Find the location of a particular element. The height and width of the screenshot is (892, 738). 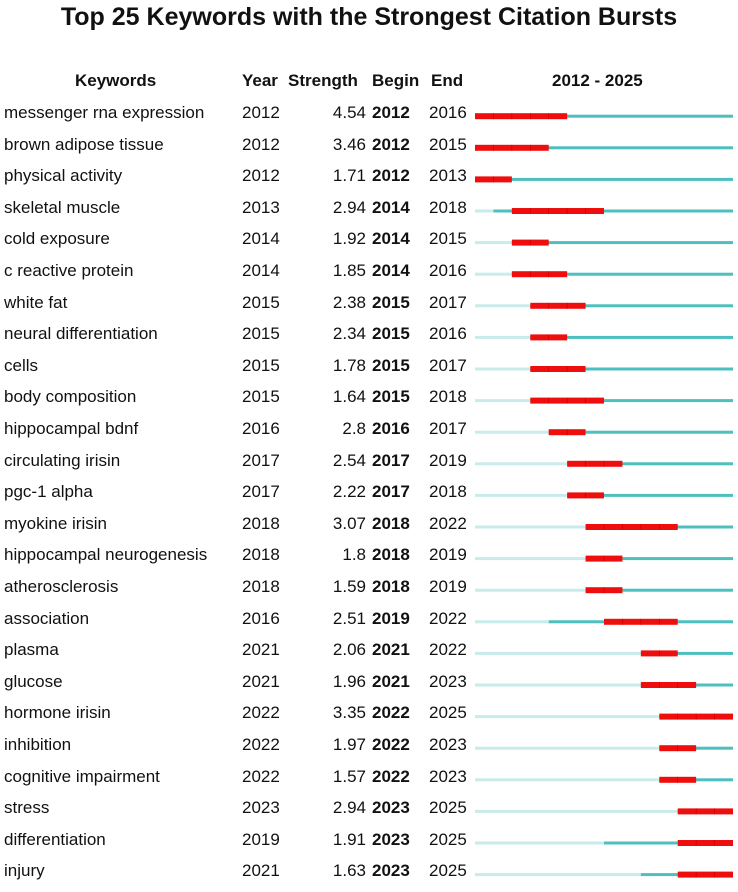

header-year: Year is located at coordinates (260, 80).